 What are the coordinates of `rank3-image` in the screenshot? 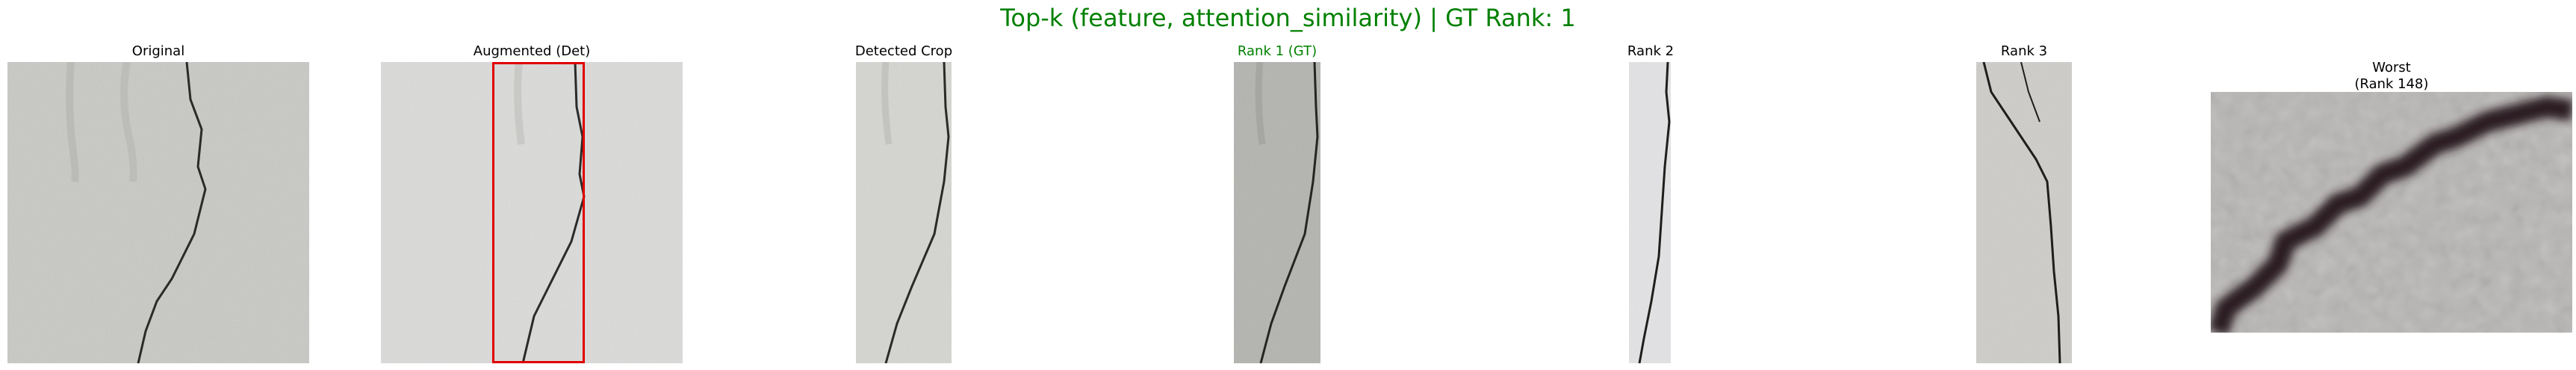 It's located at (2024, 213).